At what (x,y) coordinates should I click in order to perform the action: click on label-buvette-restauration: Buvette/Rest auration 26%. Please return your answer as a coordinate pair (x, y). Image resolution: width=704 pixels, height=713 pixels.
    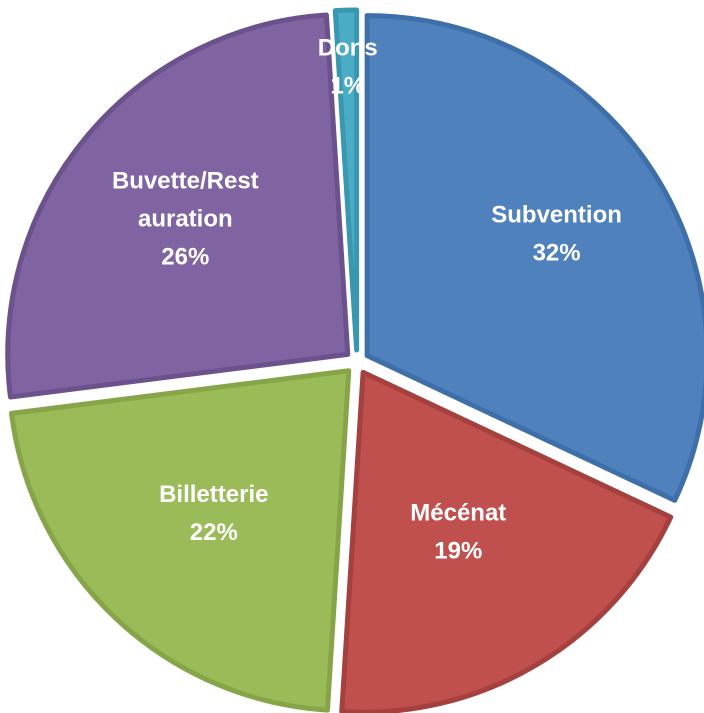
    Looking at the image, I should click on (185, 218).